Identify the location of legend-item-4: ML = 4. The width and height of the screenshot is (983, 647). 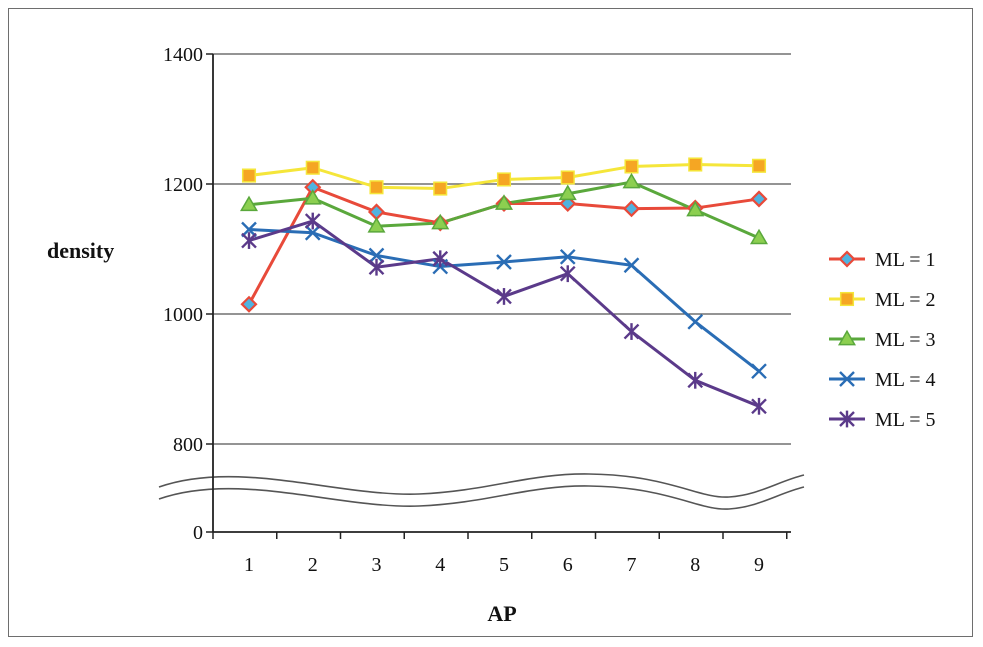
(882, 380).